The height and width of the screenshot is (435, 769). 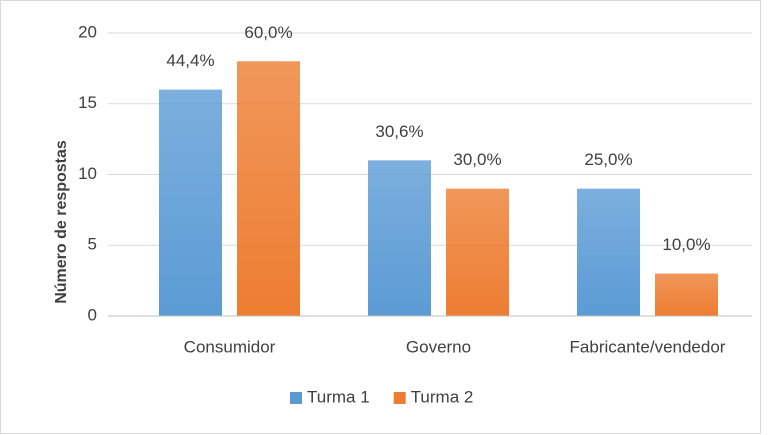 What do you see at coordinates (399, 131) in the screenshot?
I see `data-label: 30,6%` at bounding box center [399, 131].